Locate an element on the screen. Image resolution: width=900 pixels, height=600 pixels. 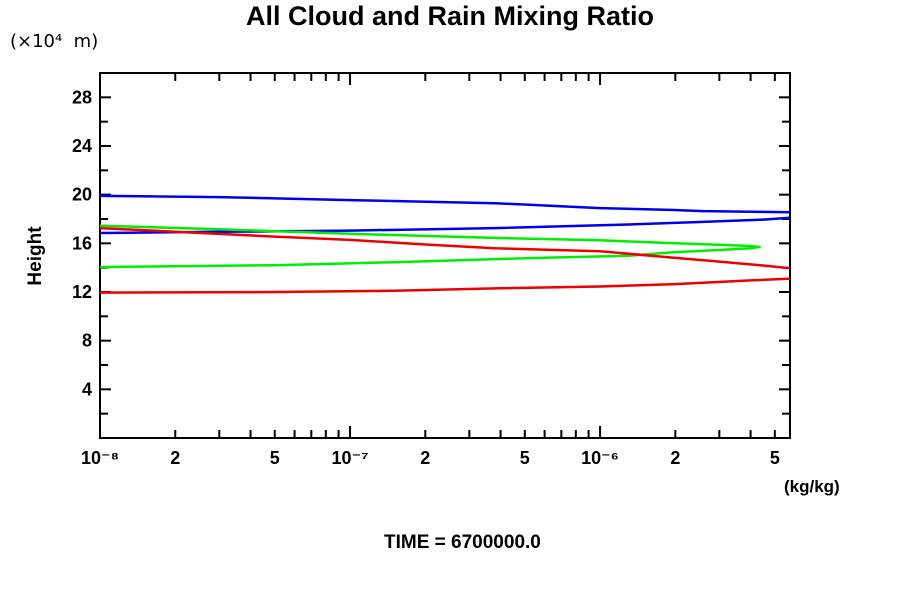
y-tick-label: 4 is located at coordinates (87, 389).